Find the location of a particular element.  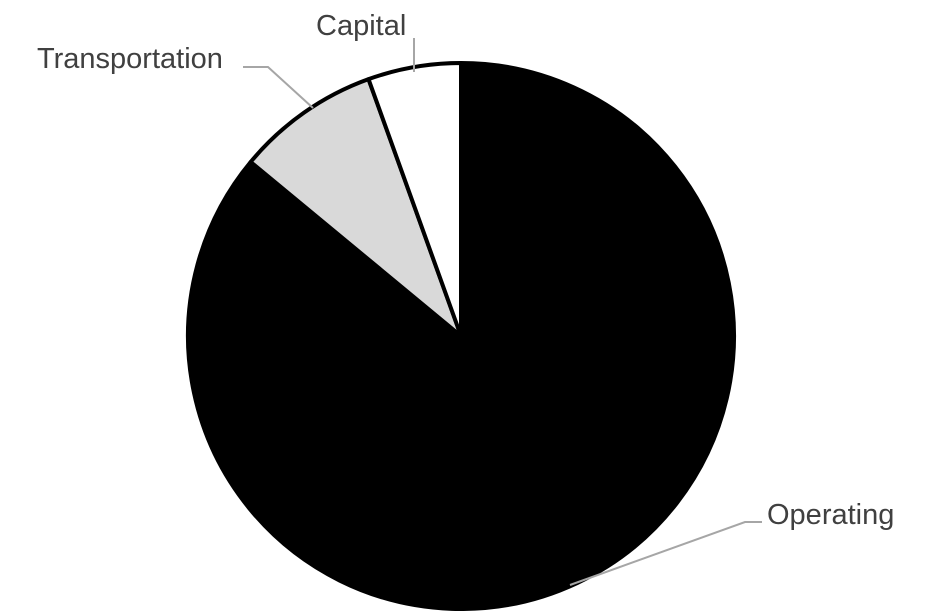

slice-label-transportation: Transportation is located at coordinates (130, 59).